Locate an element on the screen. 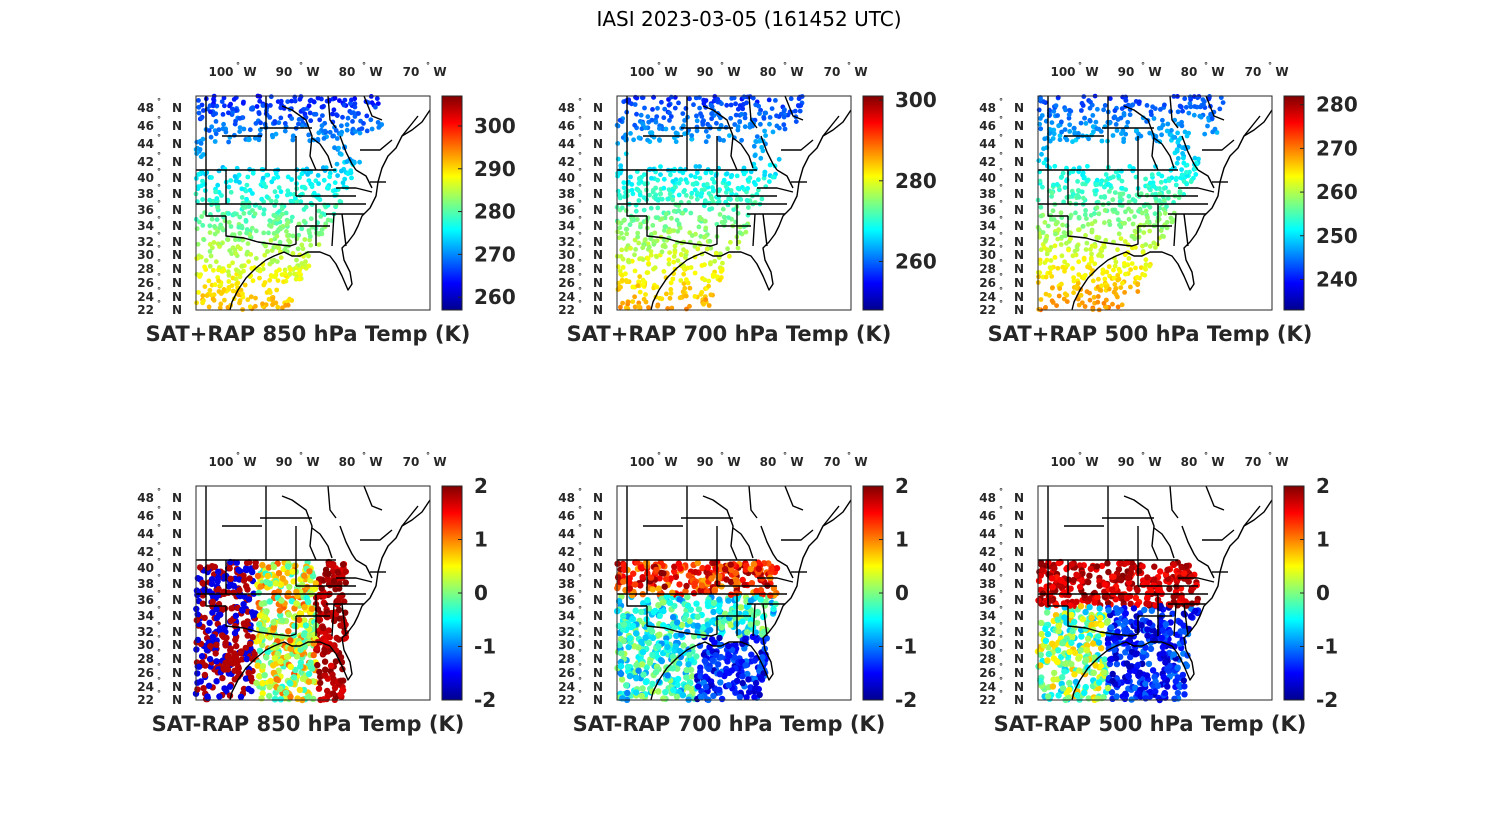  y-tick-label: 44 is located at coordinates (145, 144).